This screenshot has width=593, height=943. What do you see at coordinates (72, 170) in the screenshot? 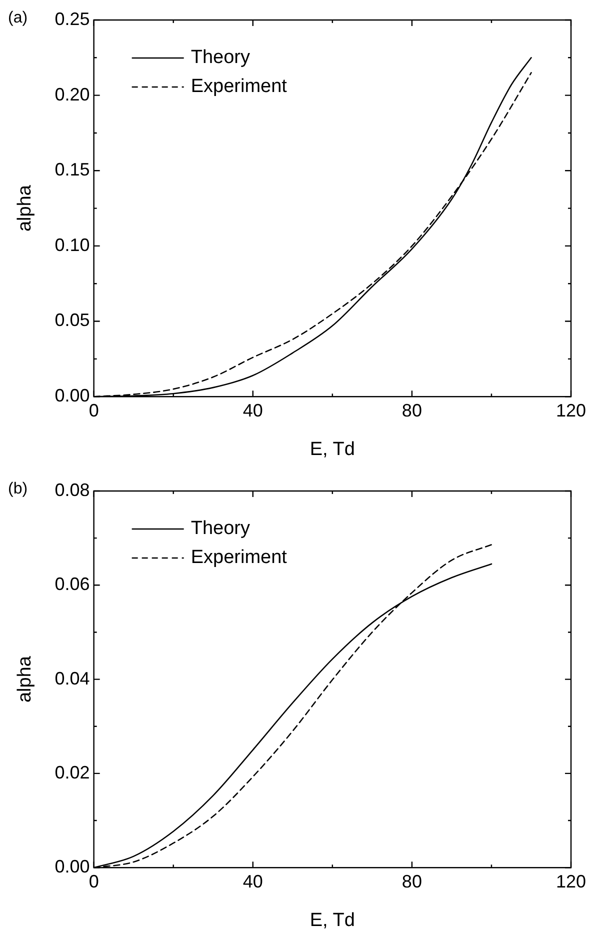
I see `y-tick-label: 0.15` at bounding box center [72, 170].